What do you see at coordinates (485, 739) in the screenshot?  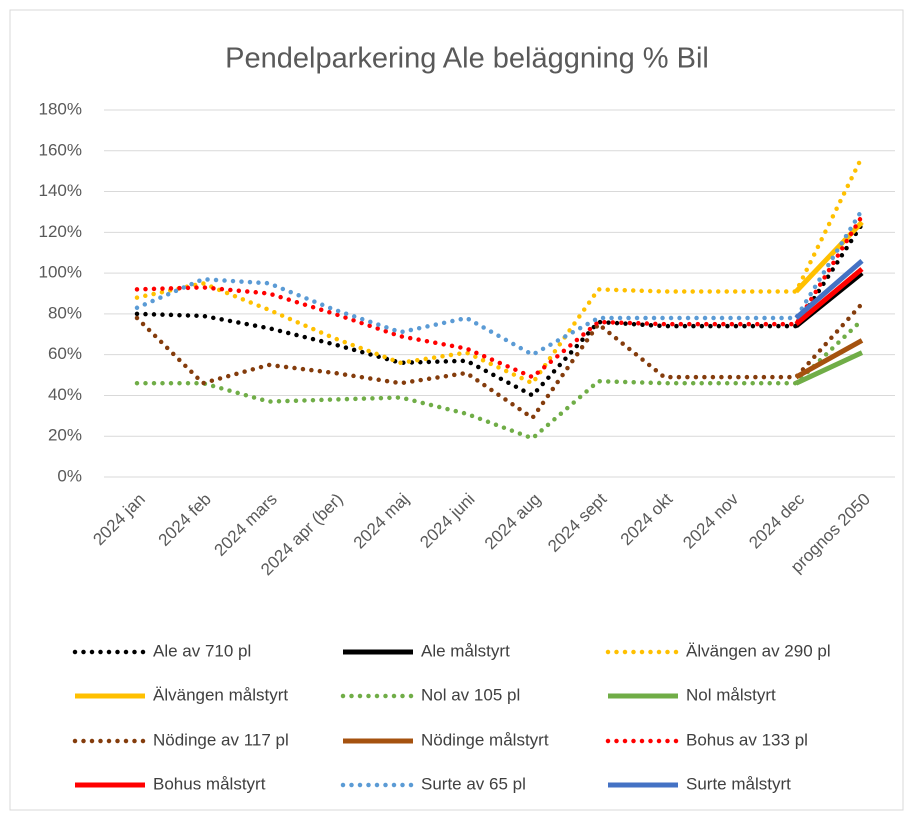 I see `legend-label: Nödinge målstyrt` at bounding box center [485, 739].